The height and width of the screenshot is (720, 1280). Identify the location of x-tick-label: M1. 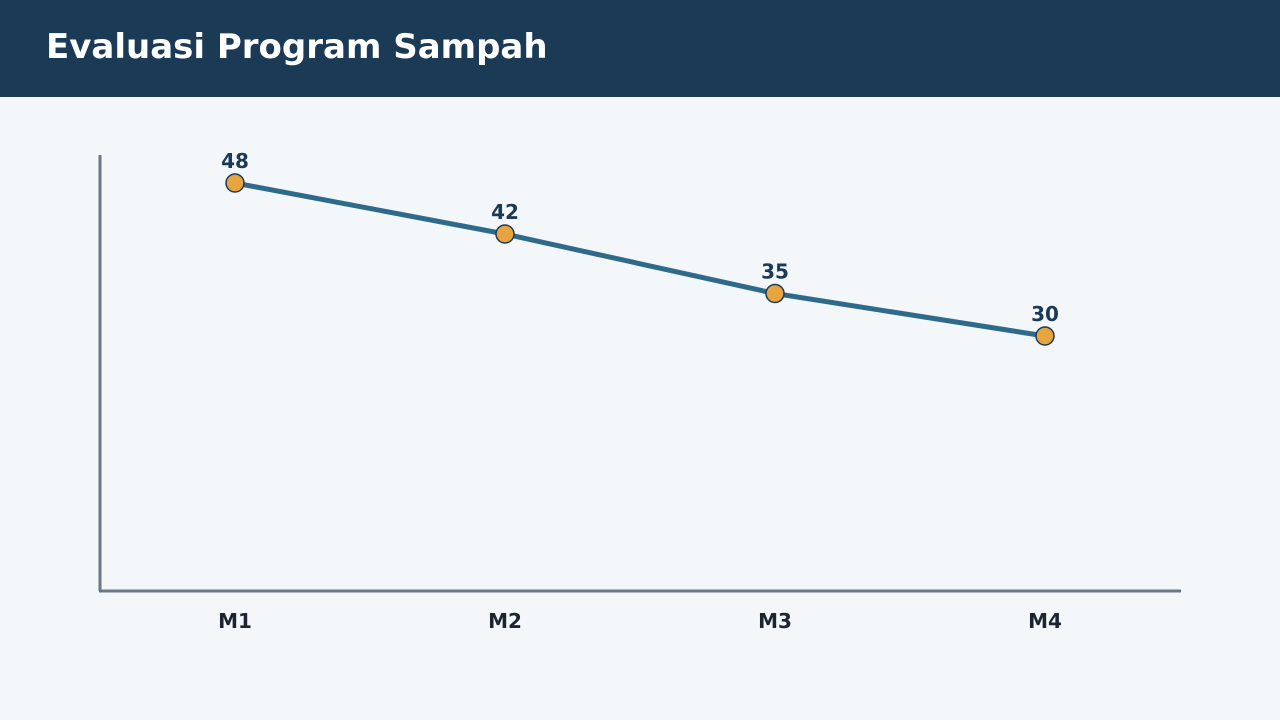
(235, 621).